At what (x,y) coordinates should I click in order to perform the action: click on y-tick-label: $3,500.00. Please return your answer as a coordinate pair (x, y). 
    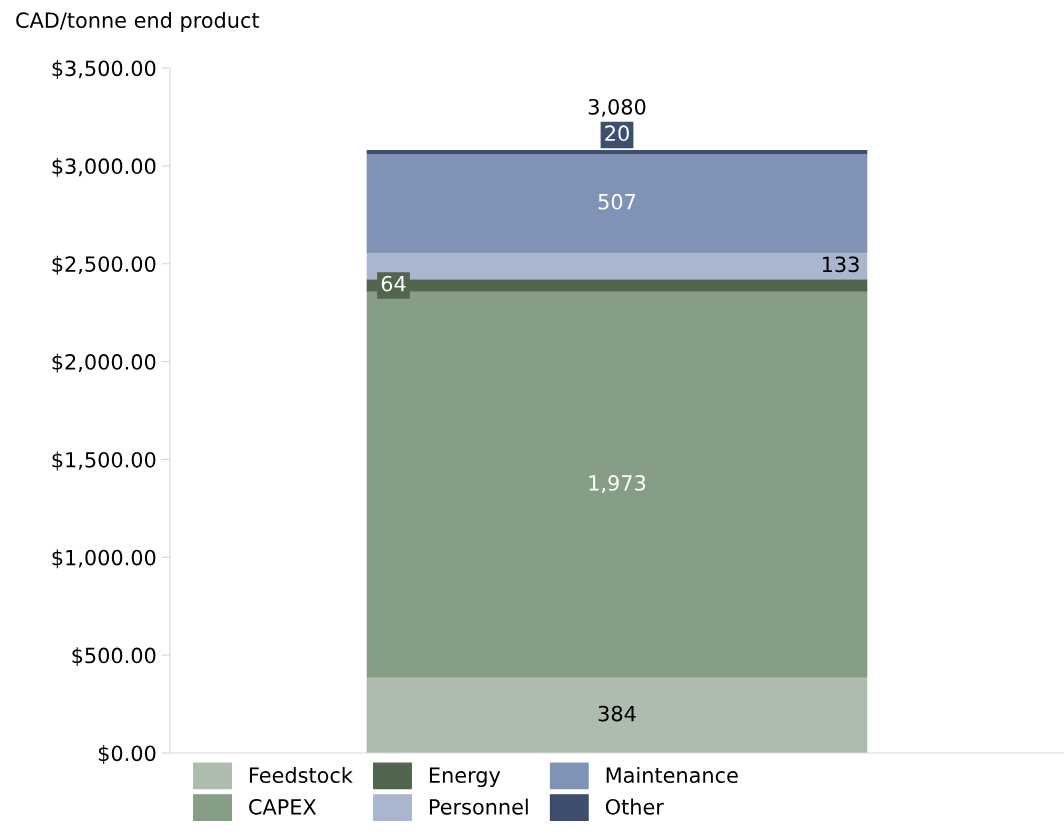
    Looking at the image, I should click on (104, 69).